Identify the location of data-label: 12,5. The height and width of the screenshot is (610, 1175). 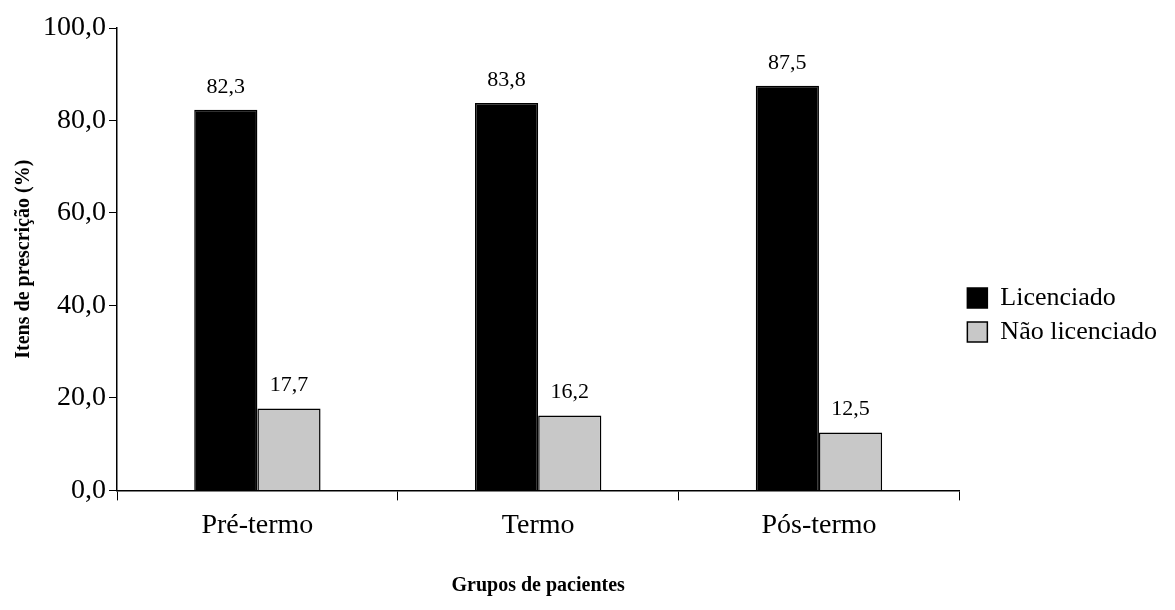
(850, 408).